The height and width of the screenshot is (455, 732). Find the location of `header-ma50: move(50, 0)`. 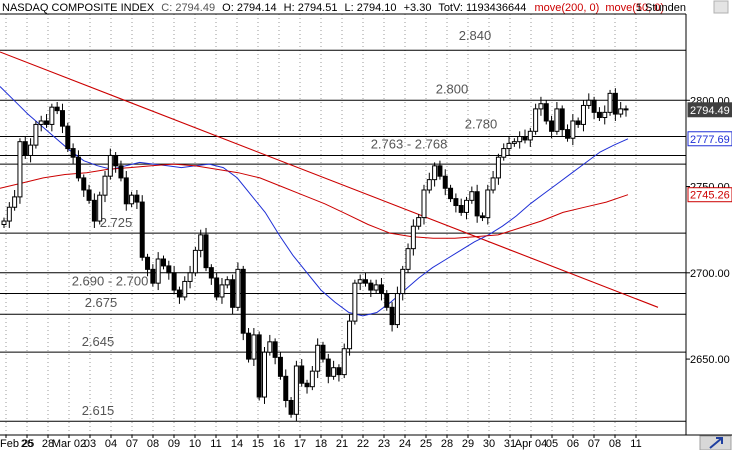

header-ma50: move(50, 0) is located at coordinates (634, 8).